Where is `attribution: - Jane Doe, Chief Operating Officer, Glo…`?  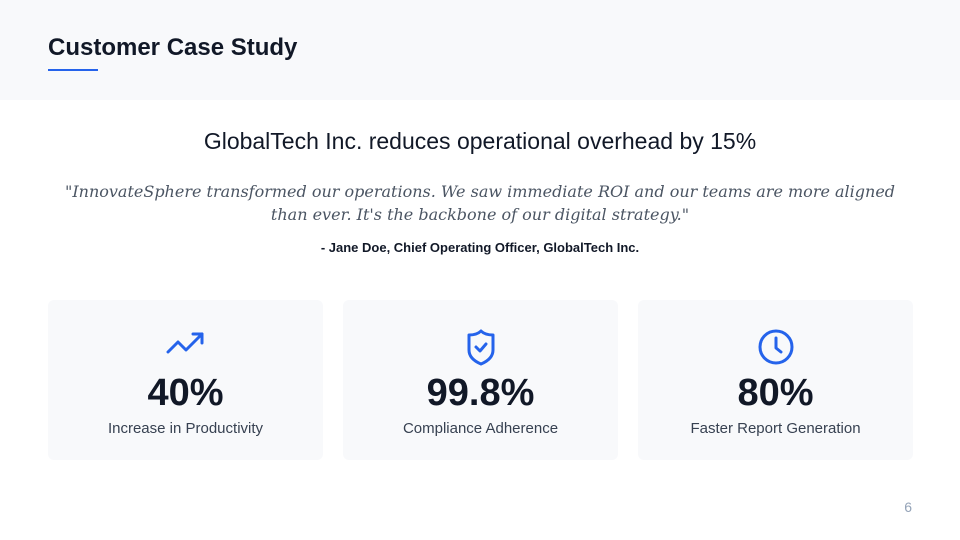 attribution: - Jane Doe, Chief Operating Officer, Glo… is located at coordinates (480, 247).